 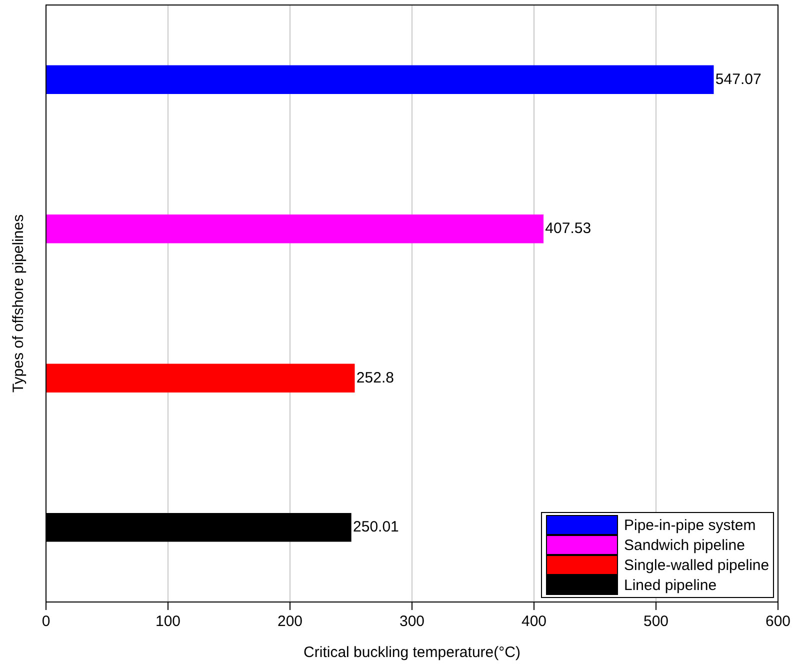 I want to click on x-axis-title: Critical buckling temperature(°C), so click(x=412, y=653).